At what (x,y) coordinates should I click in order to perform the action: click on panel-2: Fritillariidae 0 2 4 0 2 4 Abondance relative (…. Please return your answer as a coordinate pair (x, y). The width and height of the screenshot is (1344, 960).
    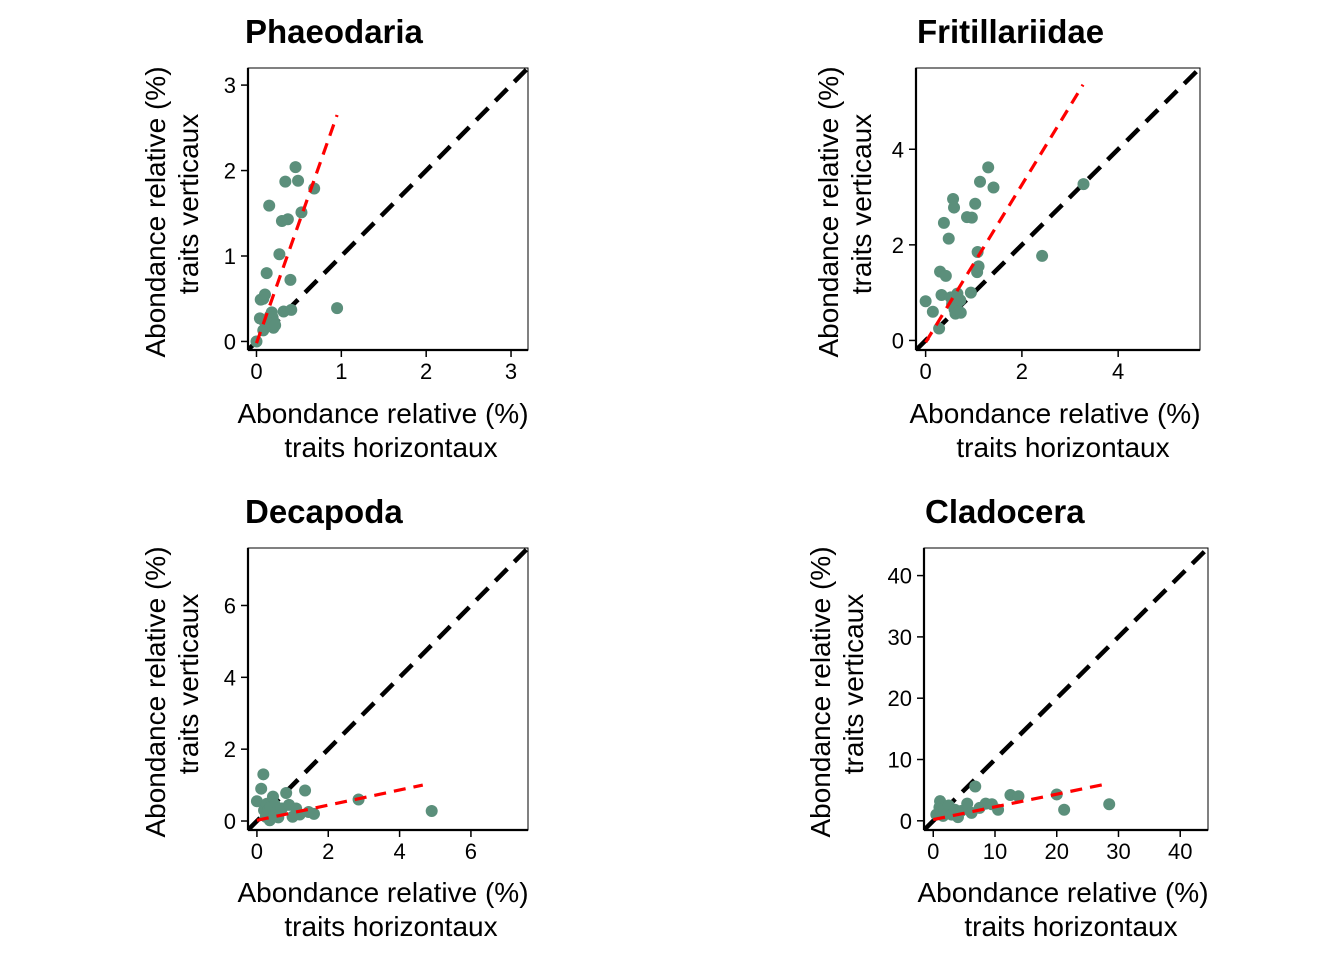
    Looking at the image, I should click on (1007, 238).